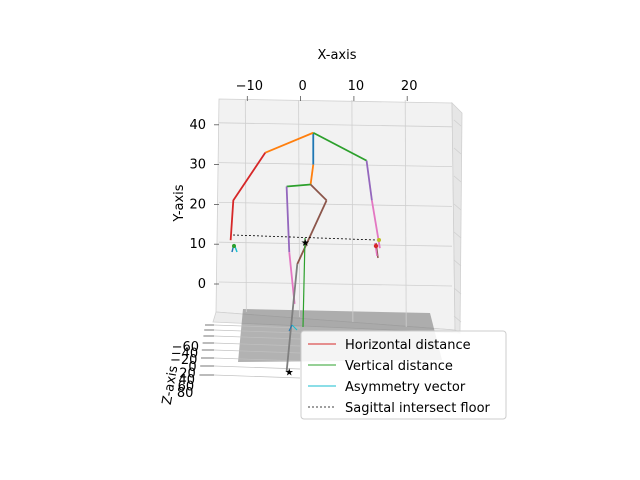 This screenshot has height=480, width=640. I want to click on vertical-distance-line, so click(304, 282).